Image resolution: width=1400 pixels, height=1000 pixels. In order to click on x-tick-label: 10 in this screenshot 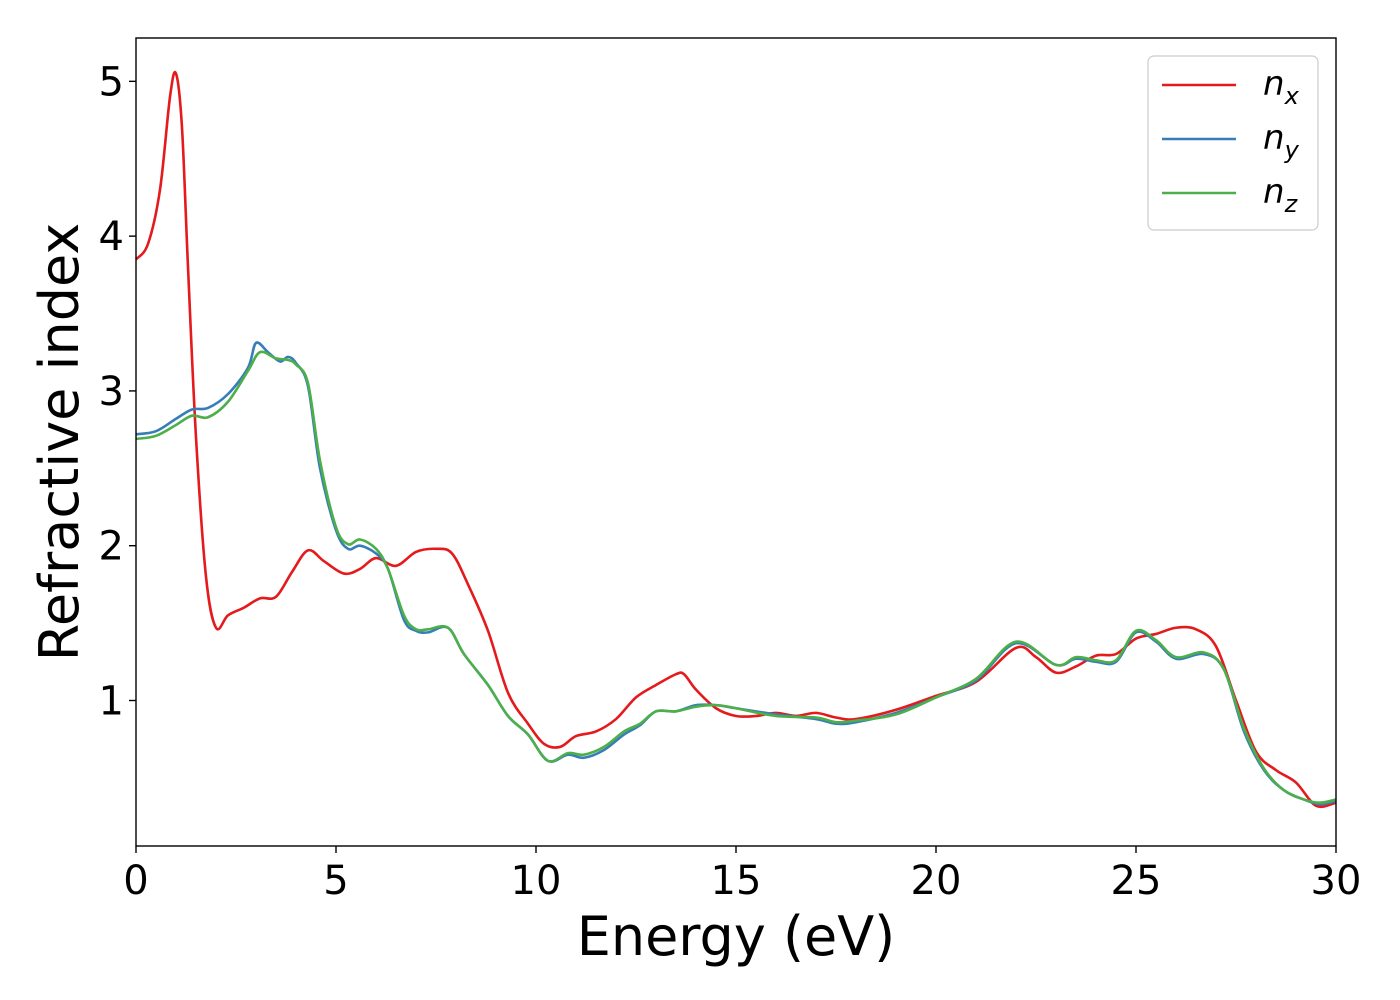, I will do `click(536, 881)`.